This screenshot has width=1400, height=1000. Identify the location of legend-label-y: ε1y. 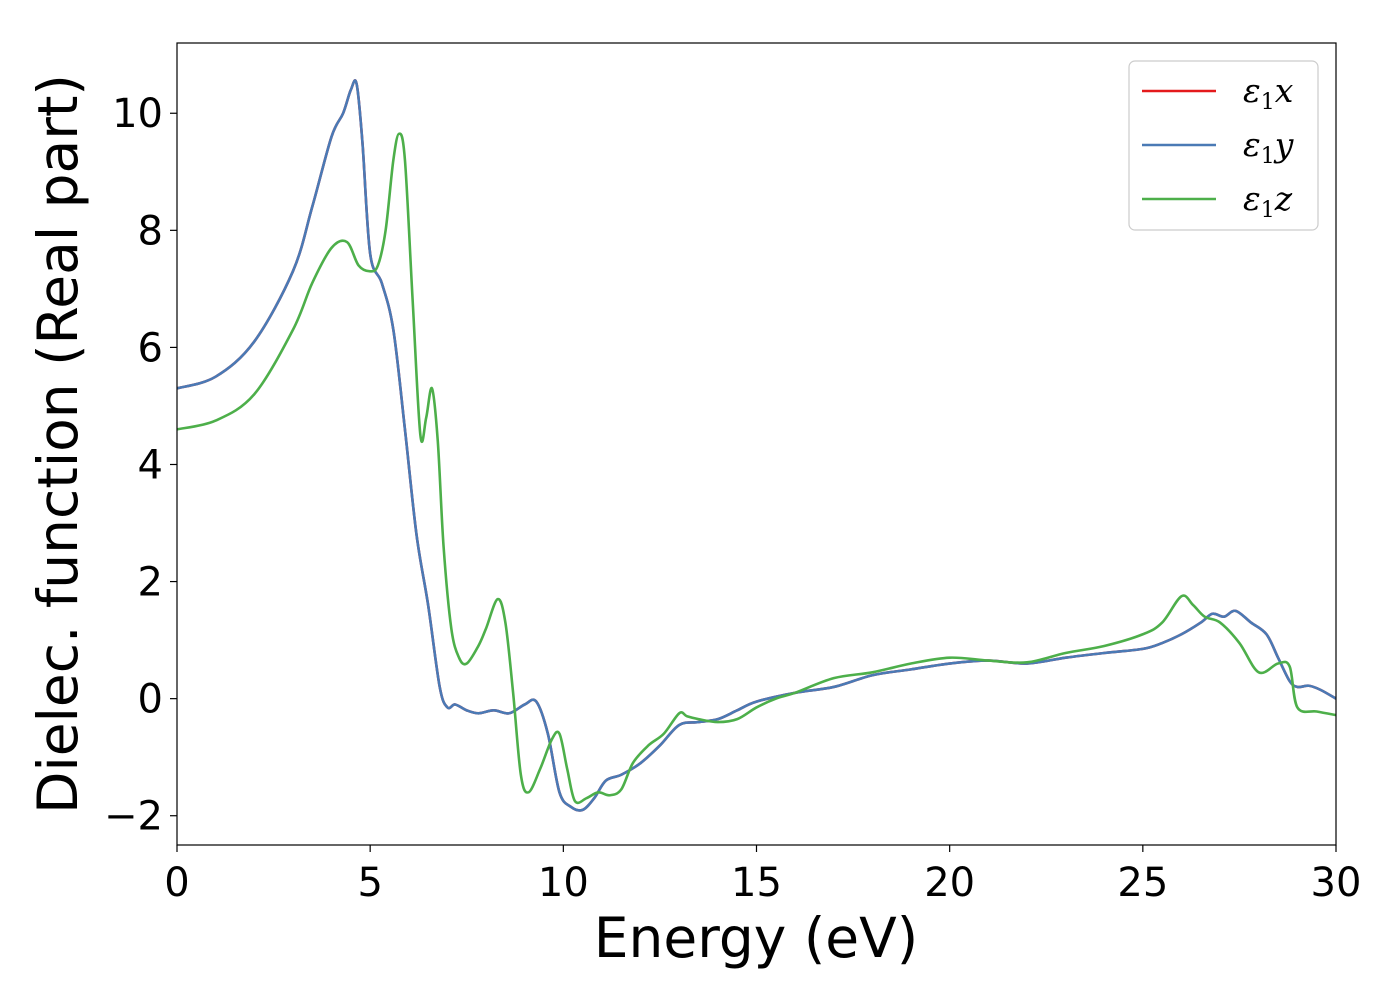
(1268, 147).